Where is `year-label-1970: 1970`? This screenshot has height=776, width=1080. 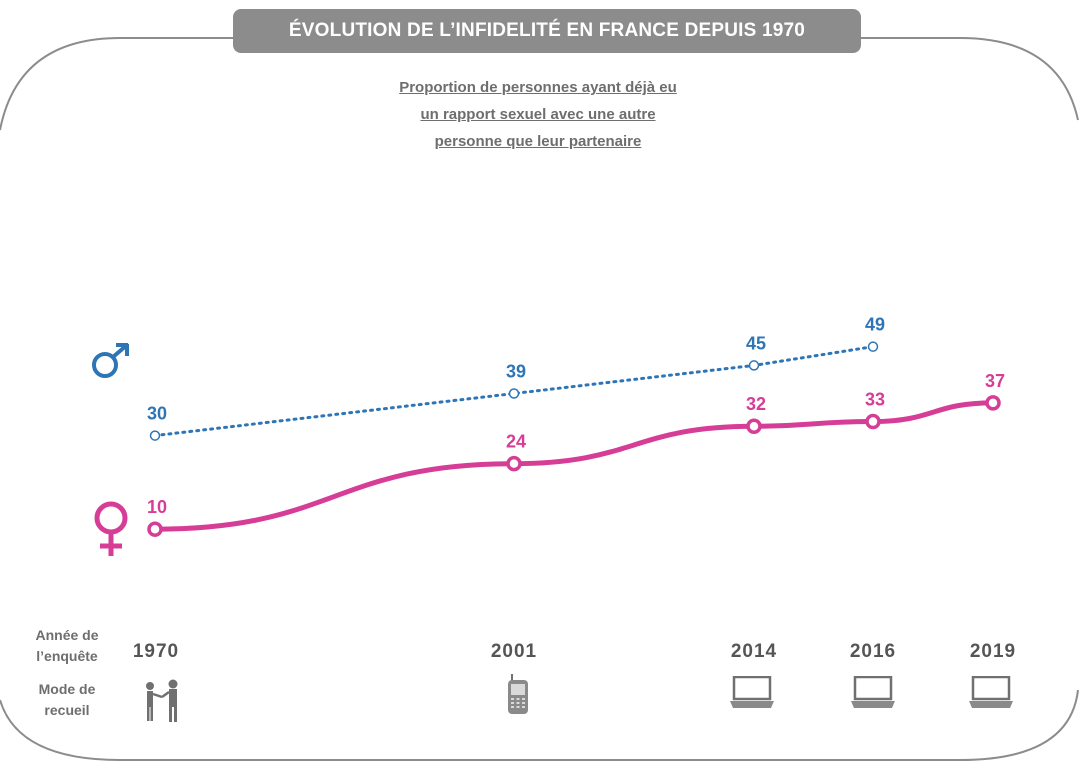 year-label-1970: 1970 is located at coordinates (156, 651).